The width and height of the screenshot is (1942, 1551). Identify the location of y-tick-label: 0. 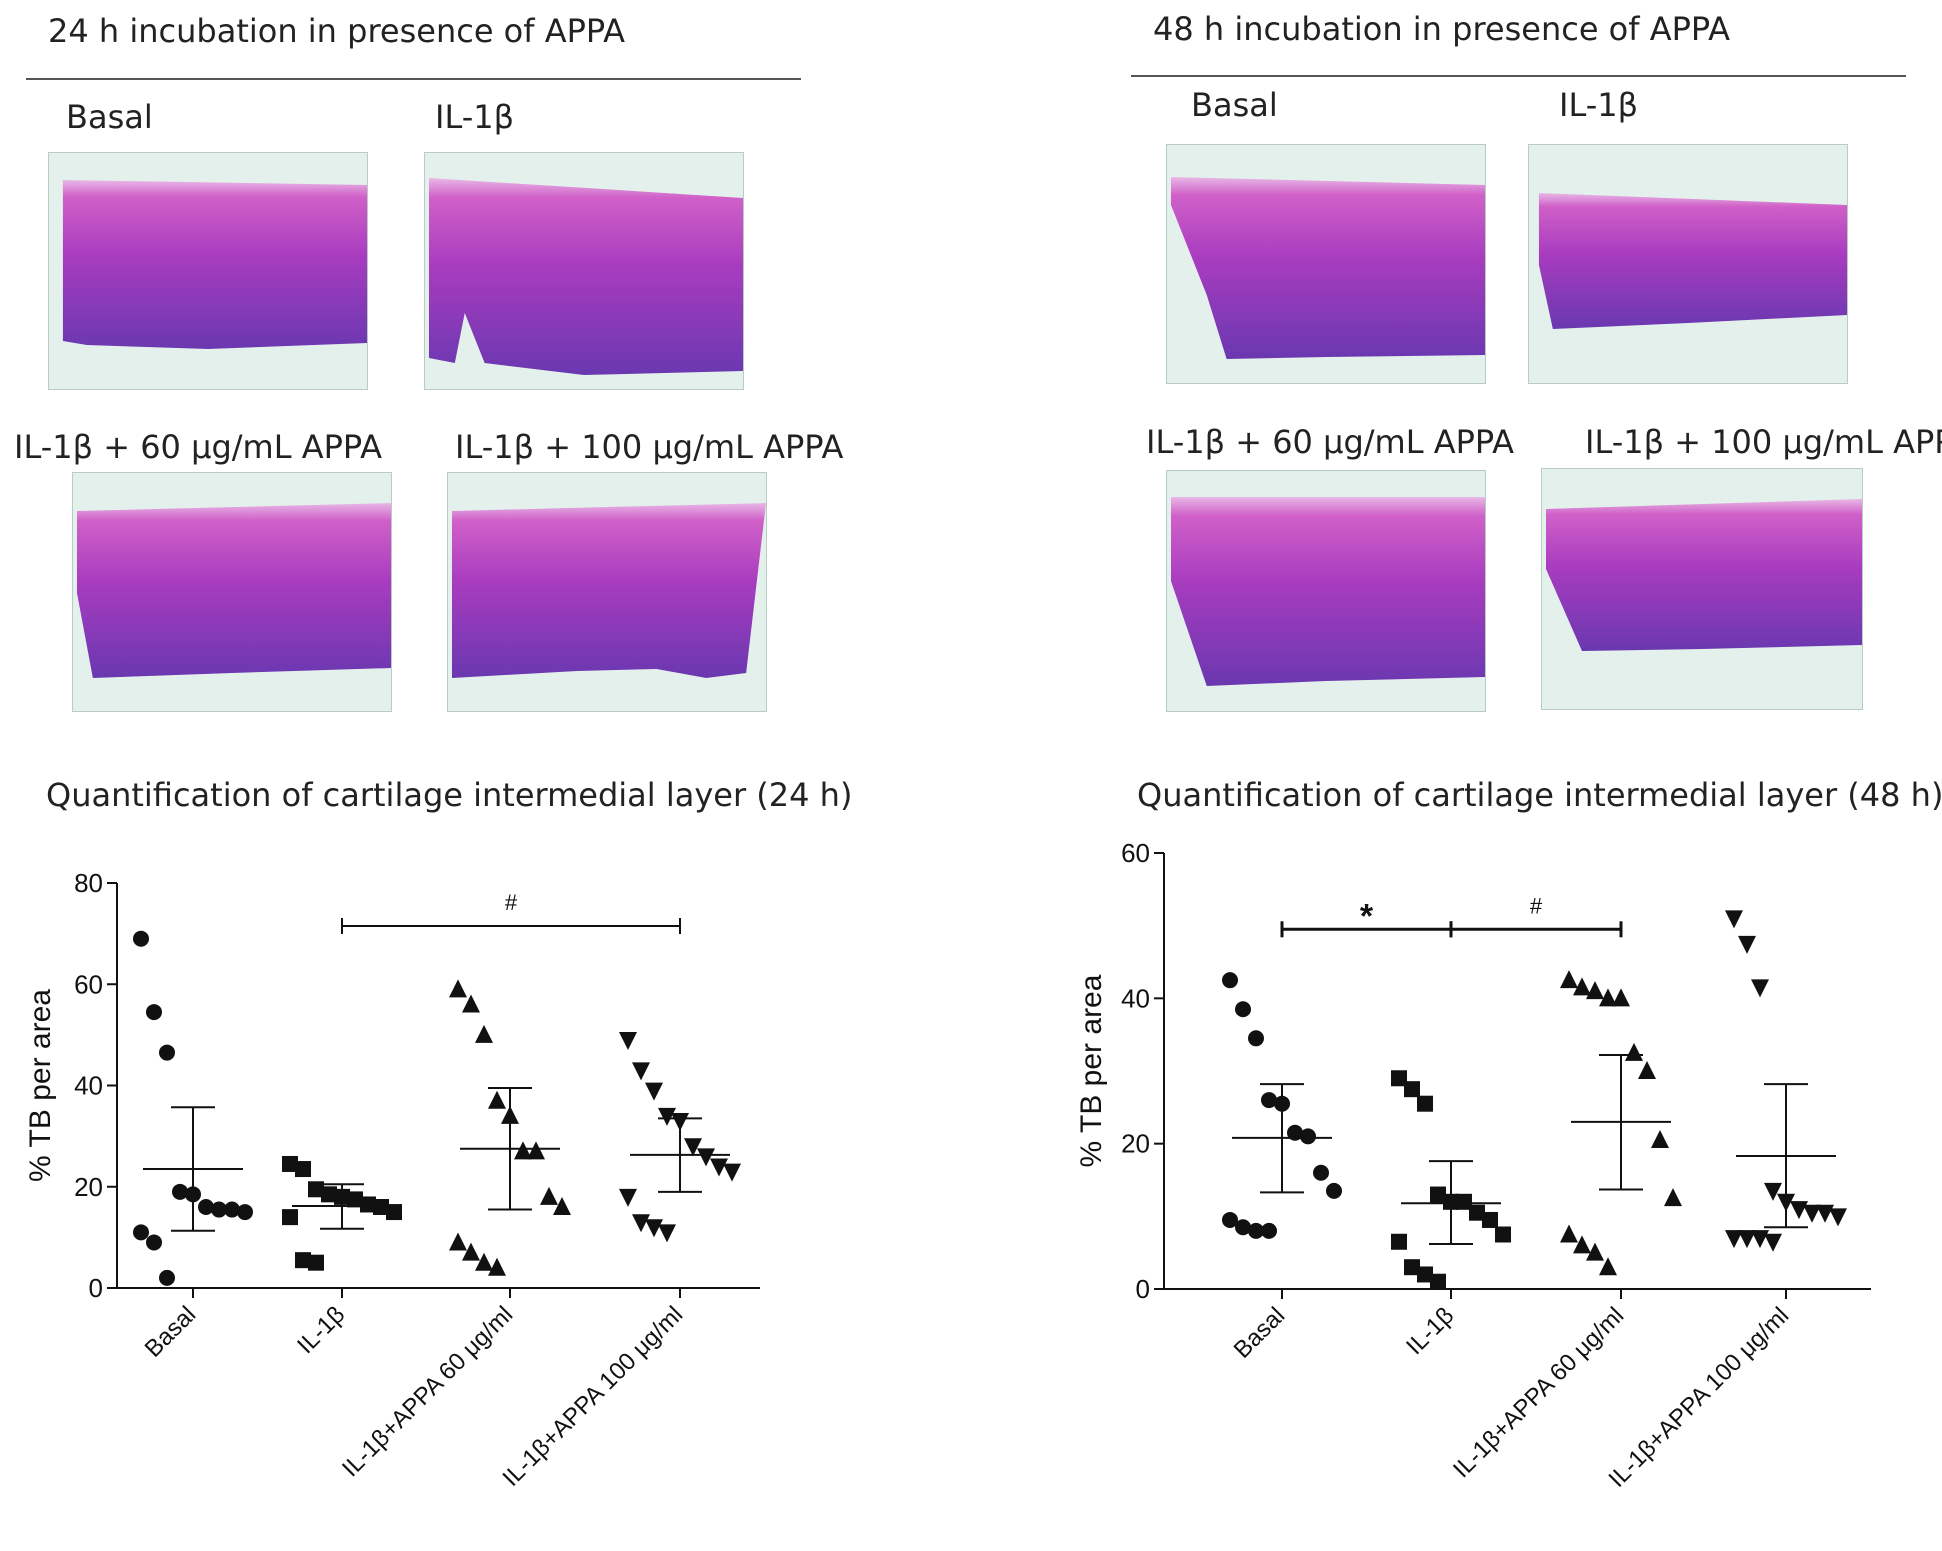
(1143, 1289).